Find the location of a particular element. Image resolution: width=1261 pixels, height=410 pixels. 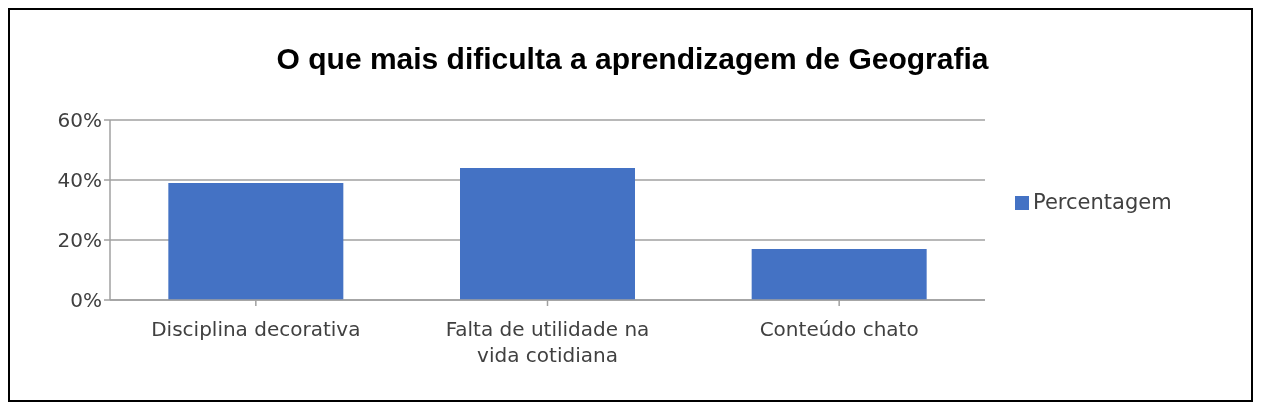

x-tick-label: Falta de utilidade na vida cotidiana is located at coordinates (547, 342).